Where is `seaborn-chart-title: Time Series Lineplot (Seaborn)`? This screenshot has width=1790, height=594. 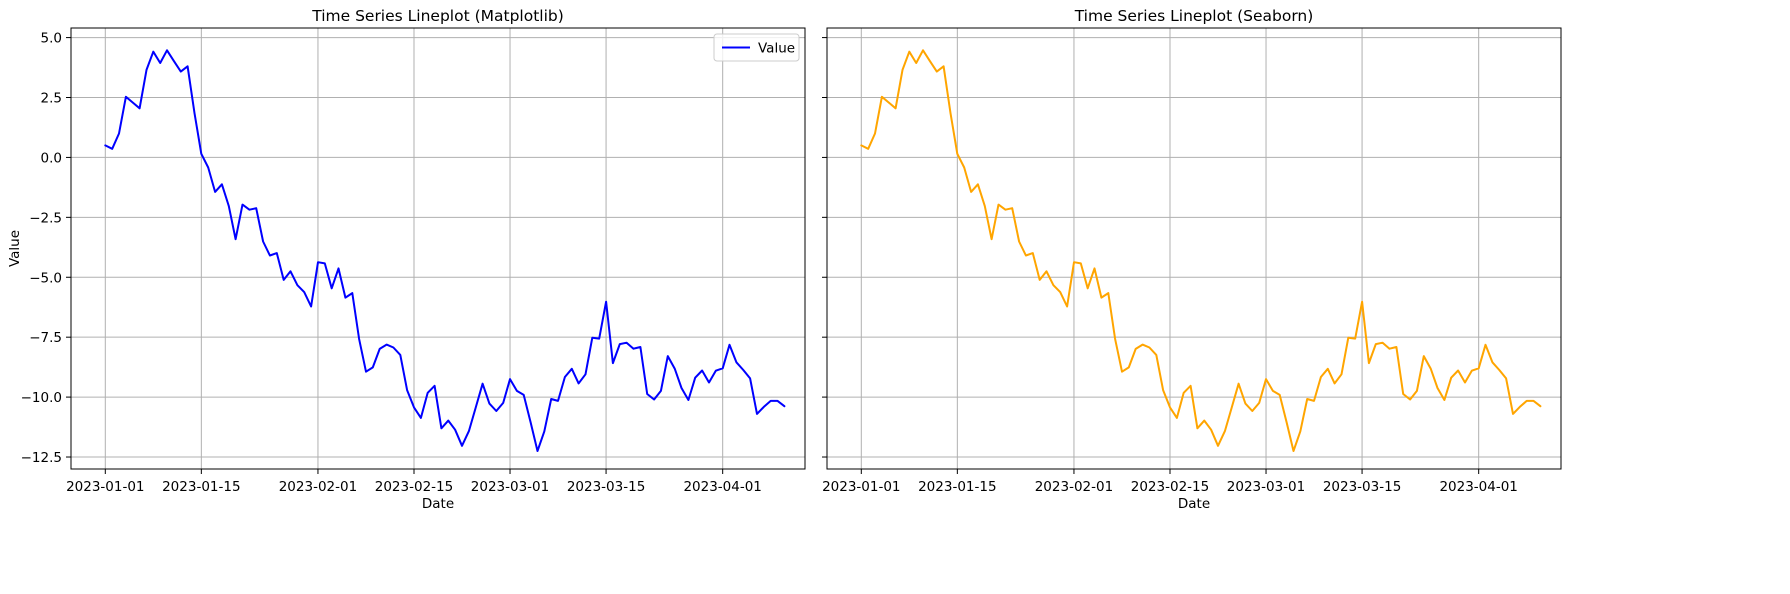 seaborn-chart-title: Time Series Lineplot (Seaborn) is located at coordinates (1194, 16).